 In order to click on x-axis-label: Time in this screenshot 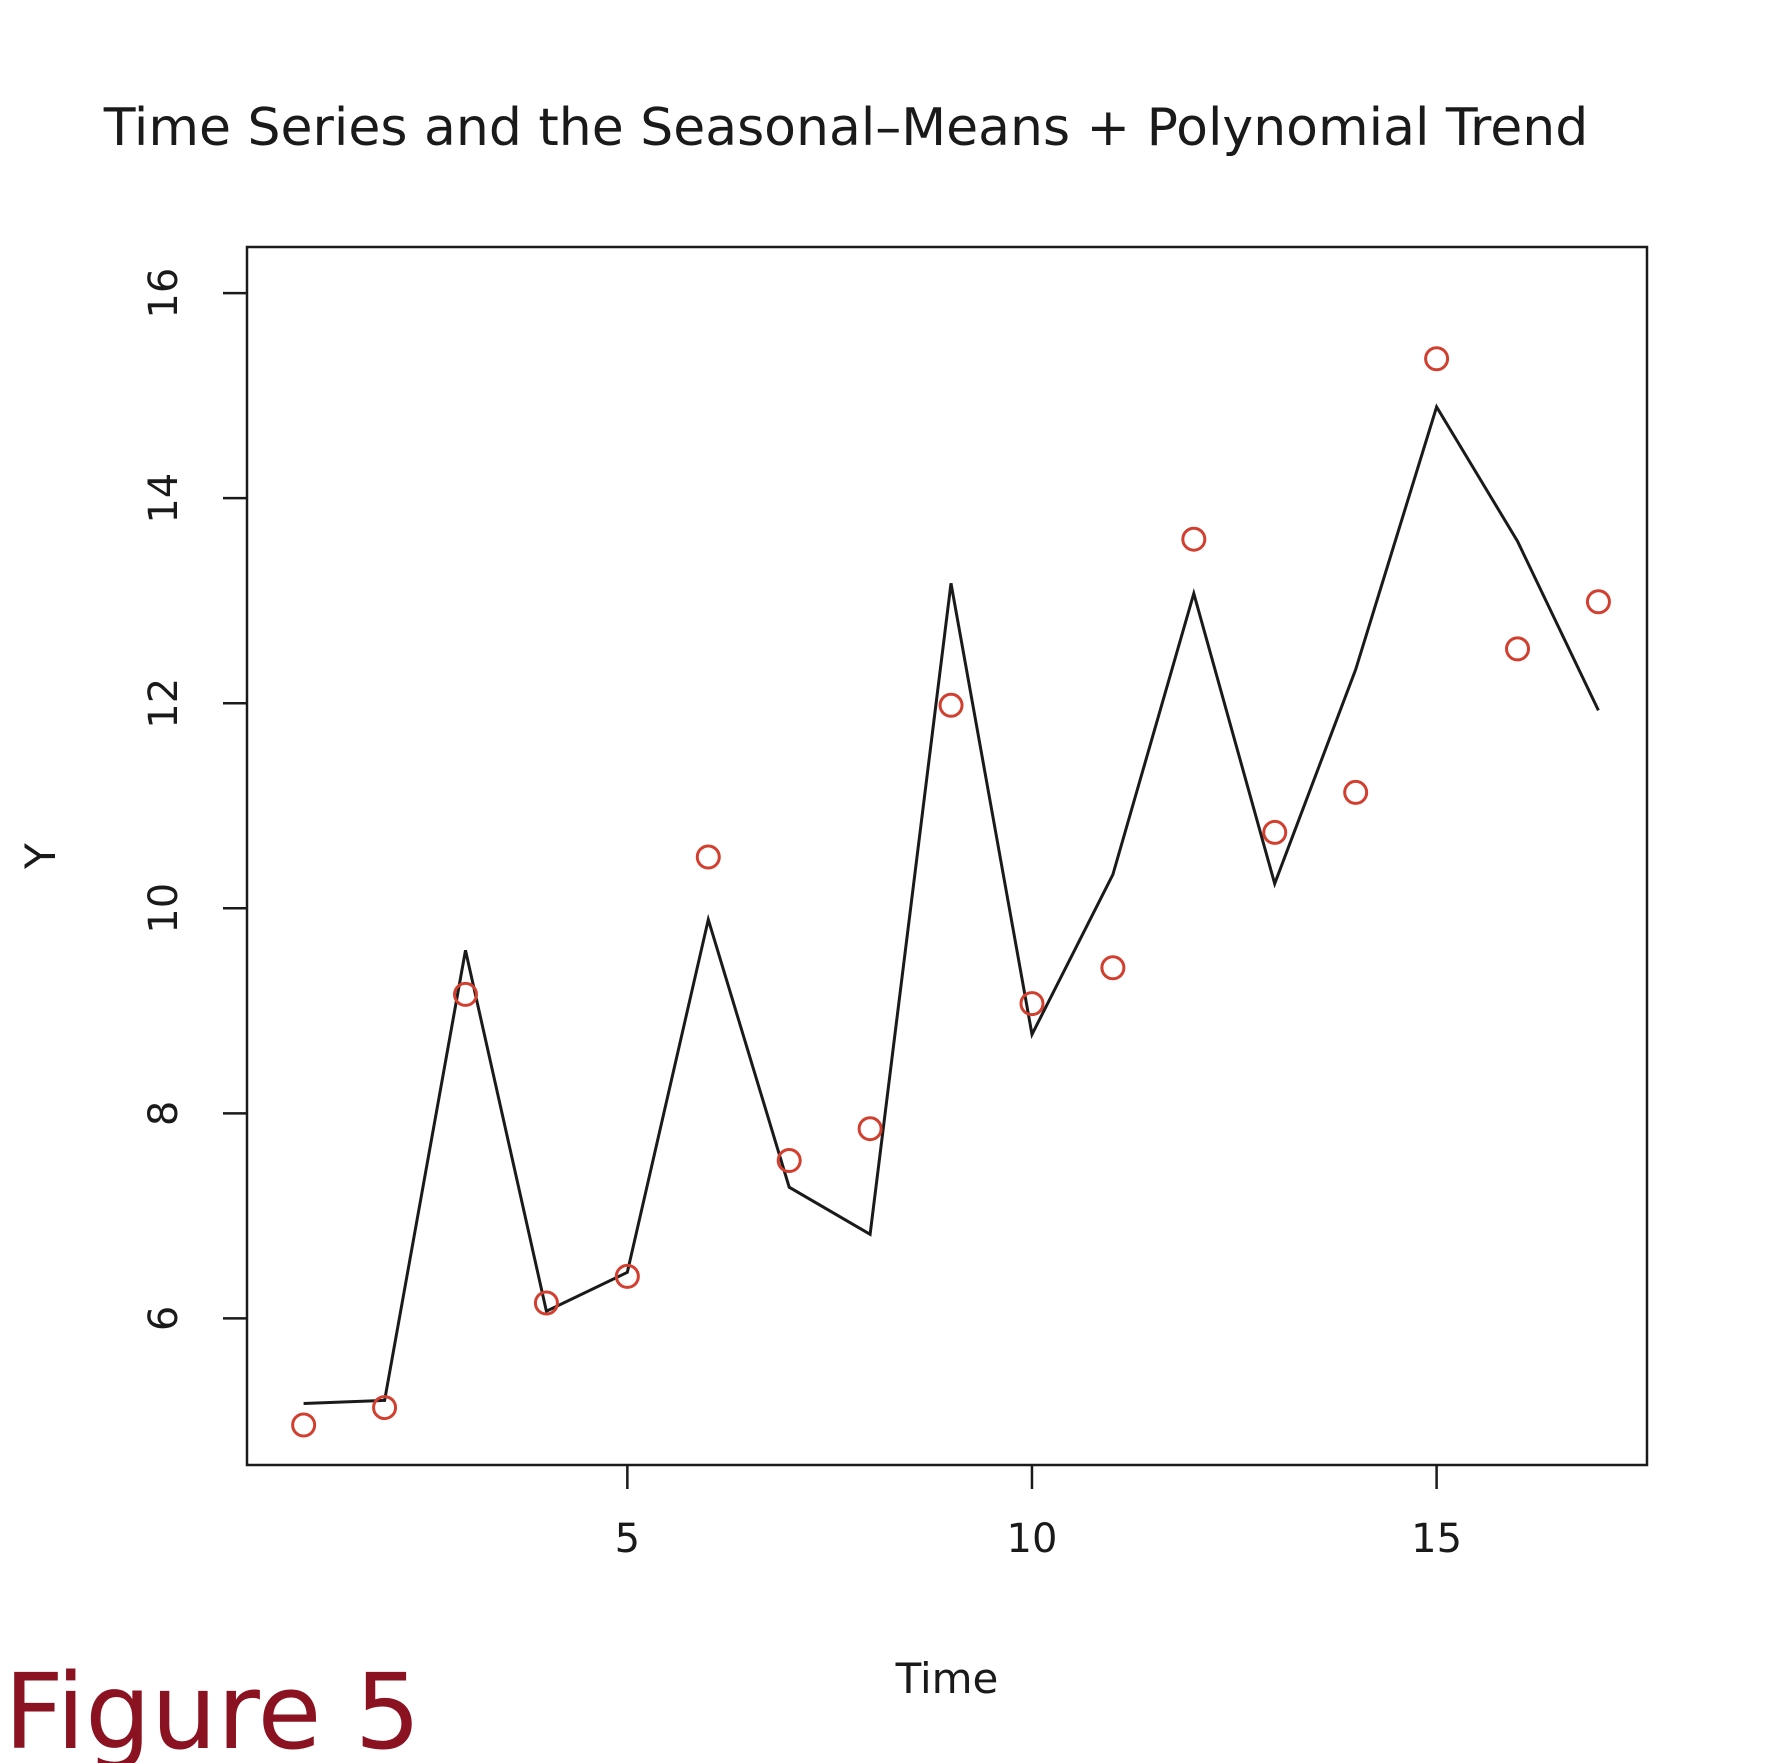, I will do `click(947, 1678)`.